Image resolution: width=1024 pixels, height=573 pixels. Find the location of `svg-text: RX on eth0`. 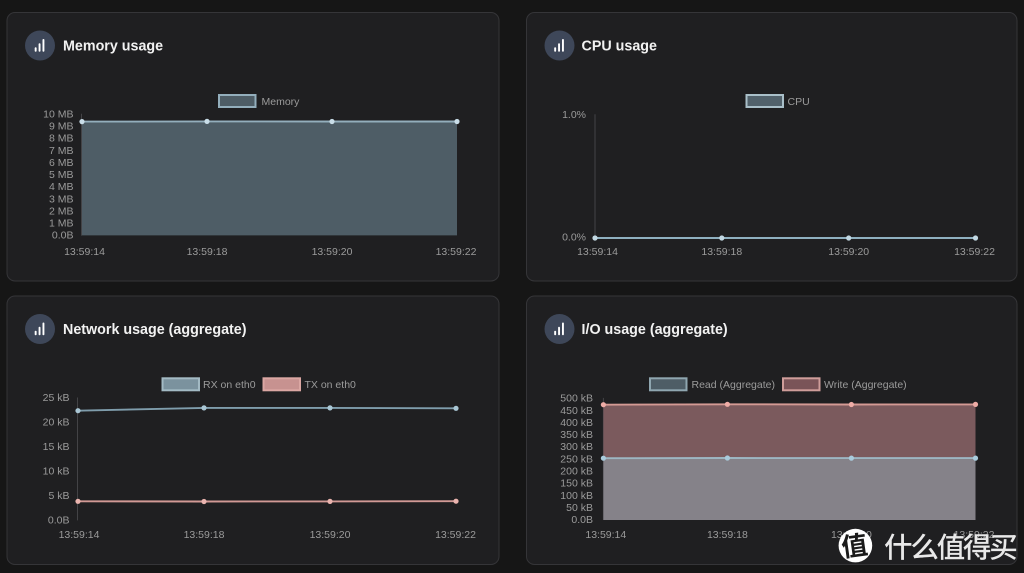

svg-text: RX on eth0 is located at coordinates (229, 385).